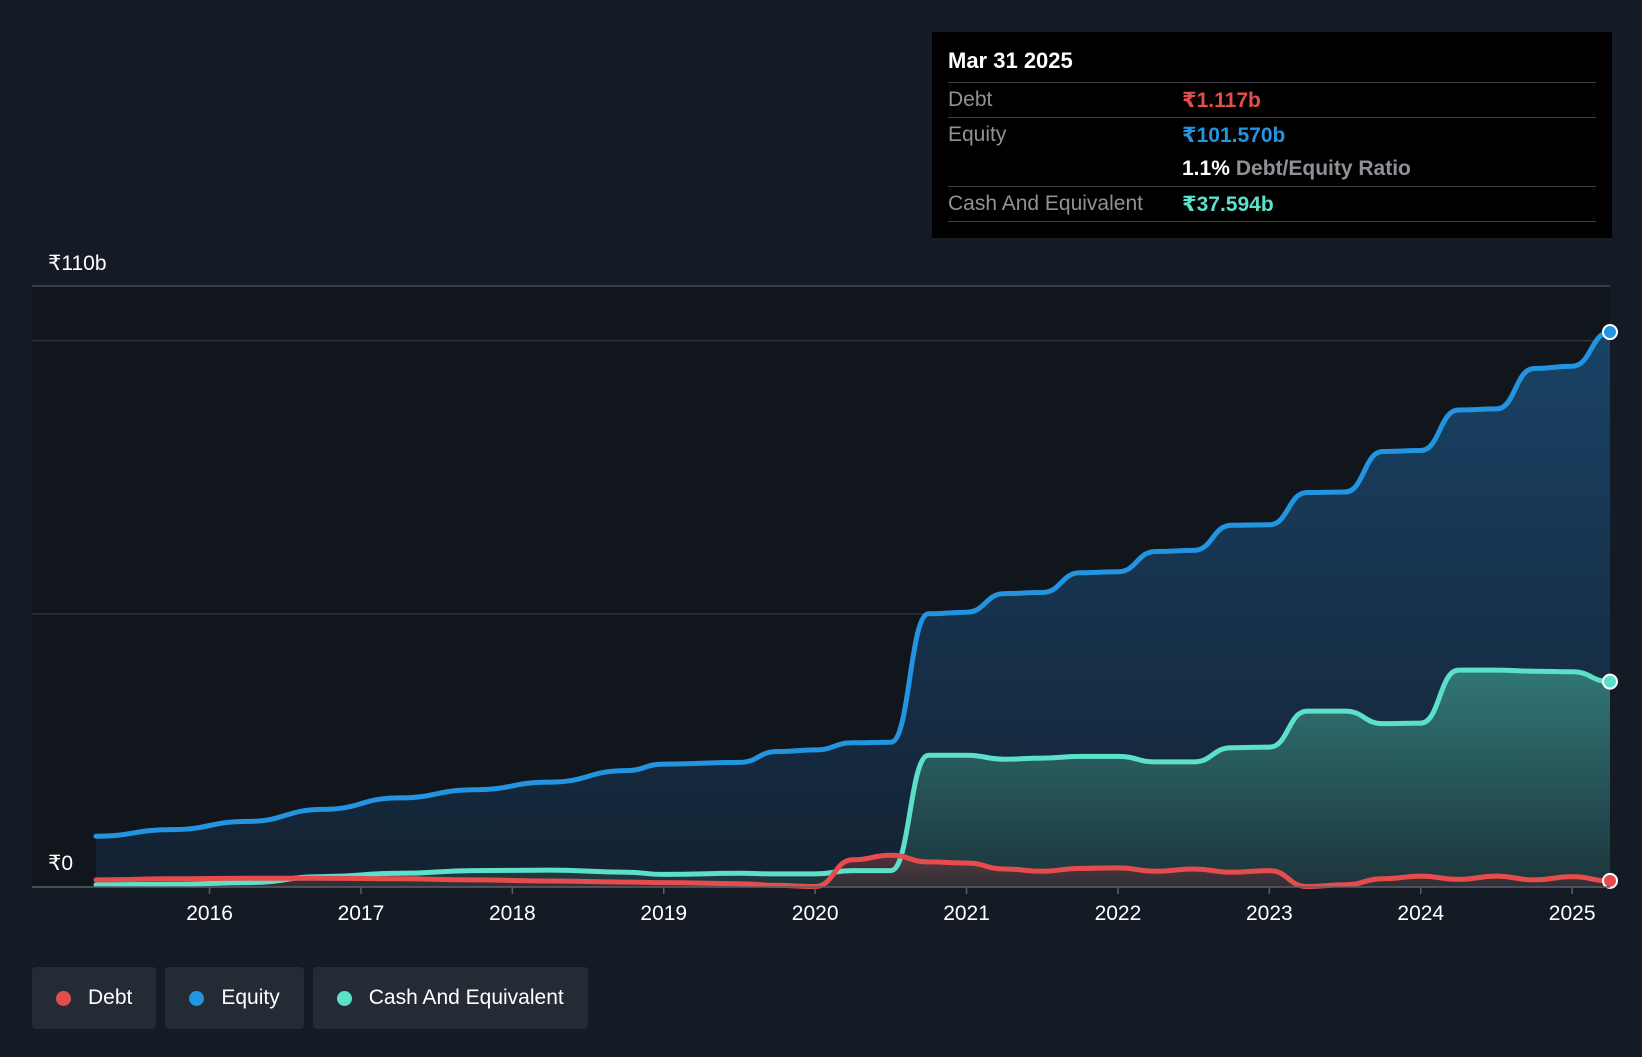 This screenshot has height=1057, width=1642. What do you see at coordinates (853, 870) in the screenshot?
I see `line-debt` at bounding box center [853, 870].